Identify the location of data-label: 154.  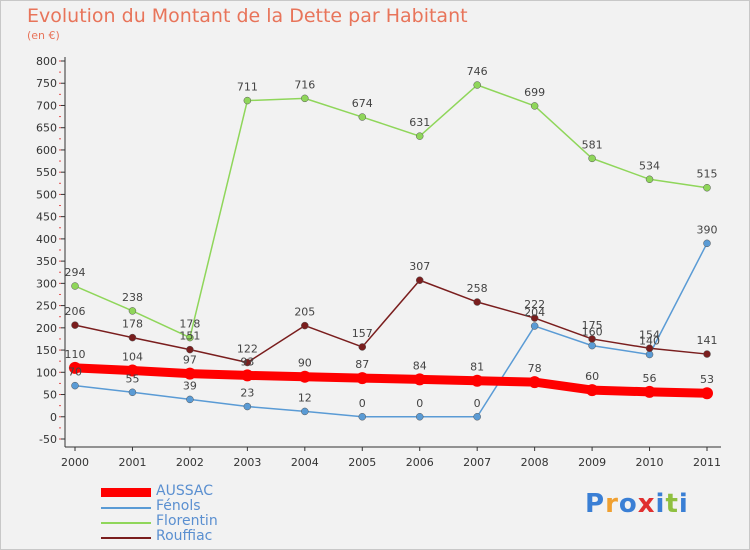
(649, 334).